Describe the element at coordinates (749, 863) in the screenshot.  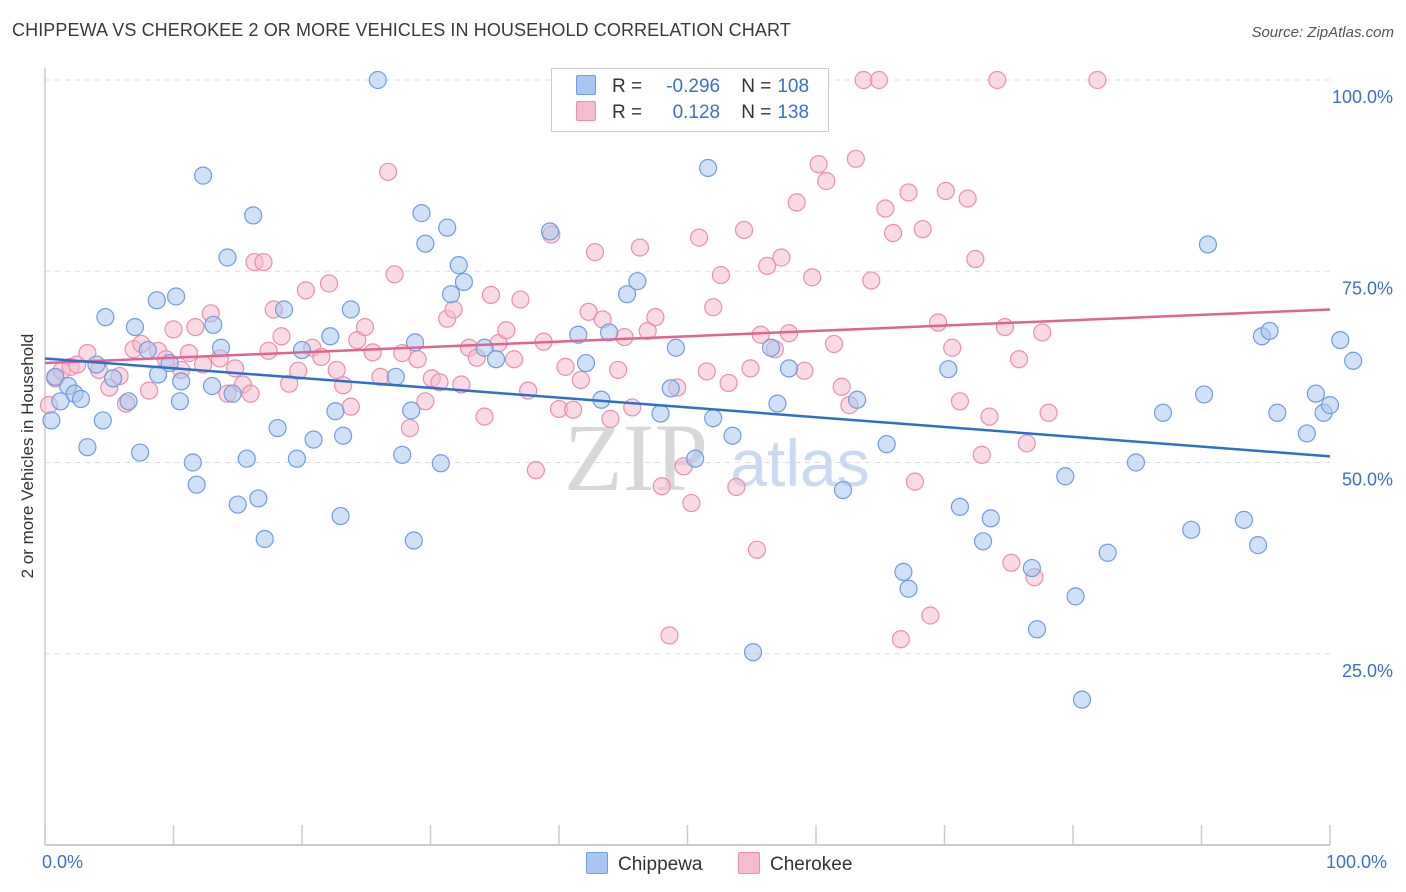
I see `bottom-cherokee-swatch` at that location.